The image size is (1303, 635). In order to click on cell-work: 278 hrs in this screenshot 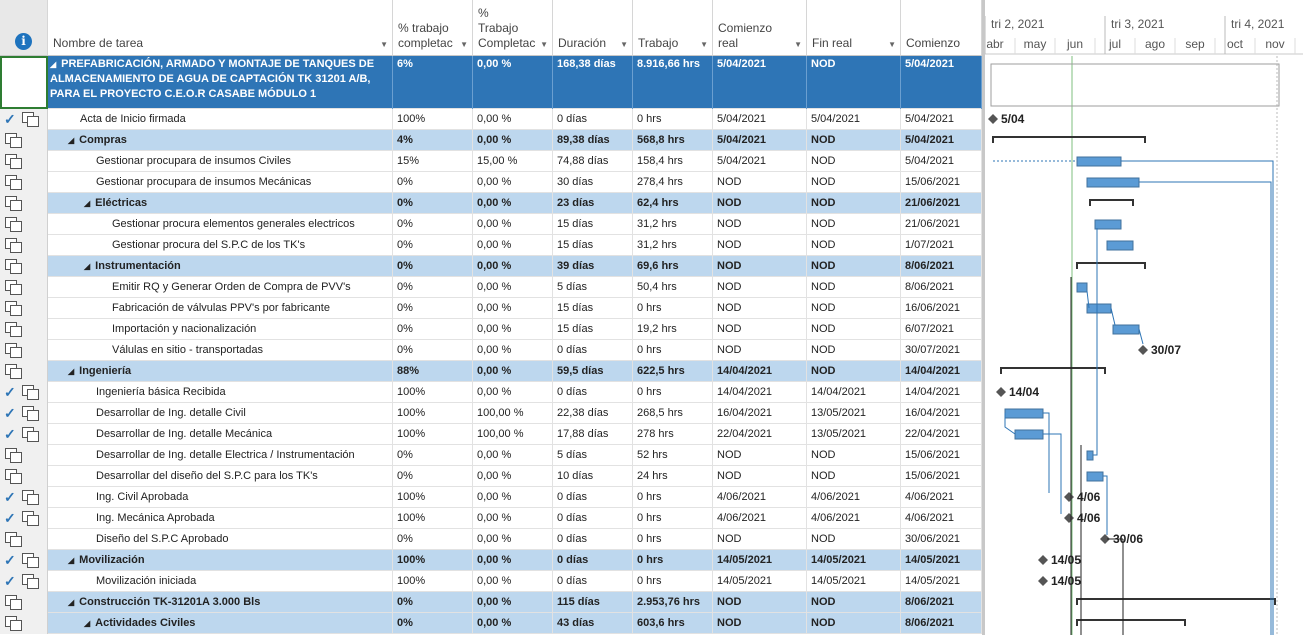, I will do `click(673, 434)`.